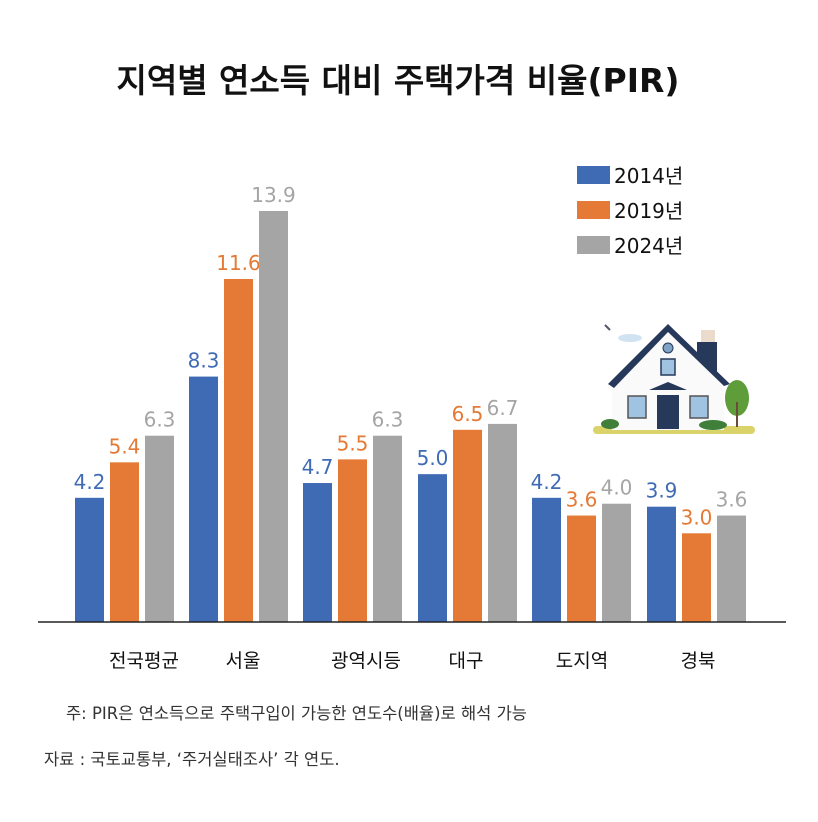 This screenshot has height=822, width=818. What do you see at coordinates (317, 552) in the screenshot?
I see `bar-2014년-광역시등` at bounding box center [317, 552].